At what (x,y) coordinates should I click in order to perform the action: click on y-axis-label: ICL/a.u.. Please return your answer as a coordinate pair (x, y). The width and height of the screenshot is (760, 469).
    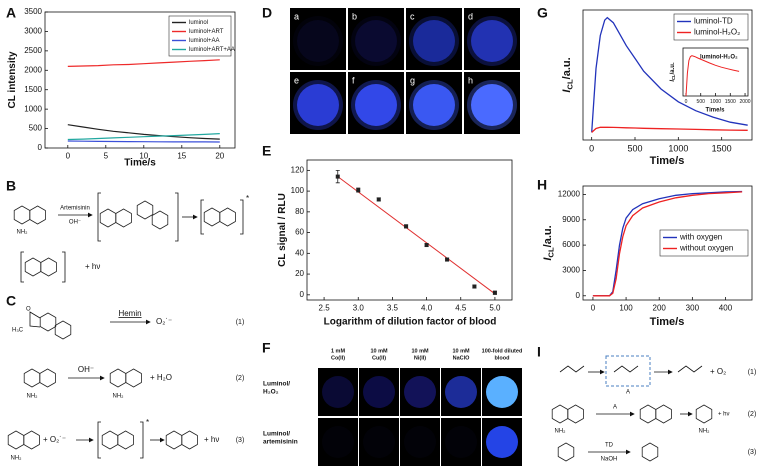
    Looking at the image, I should click on (567, 74).